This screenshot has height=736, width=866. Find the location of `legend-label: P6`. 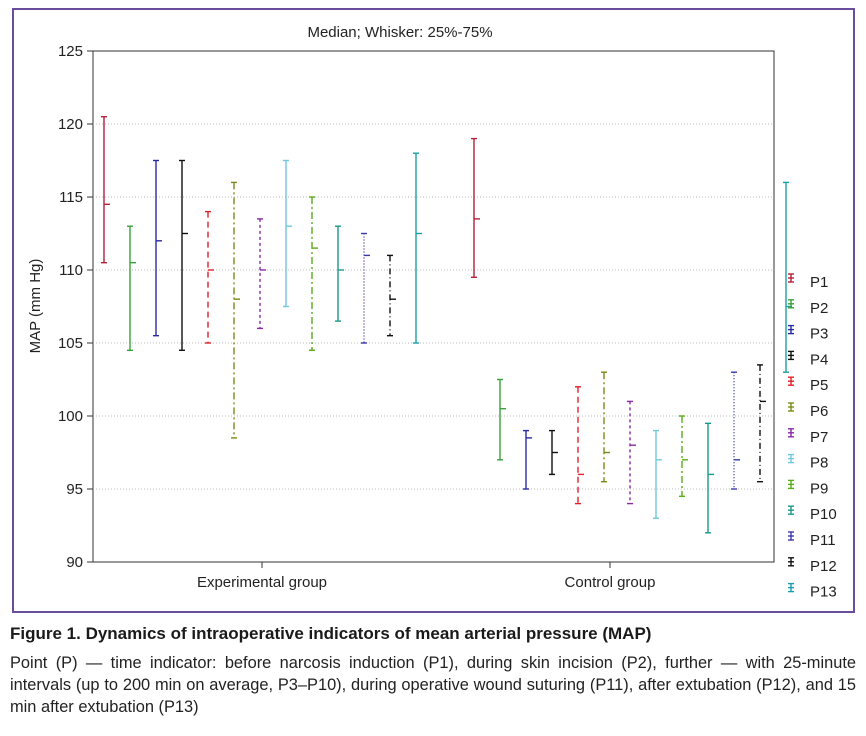

legend-label: P6 is located at coordinates (819, 411).